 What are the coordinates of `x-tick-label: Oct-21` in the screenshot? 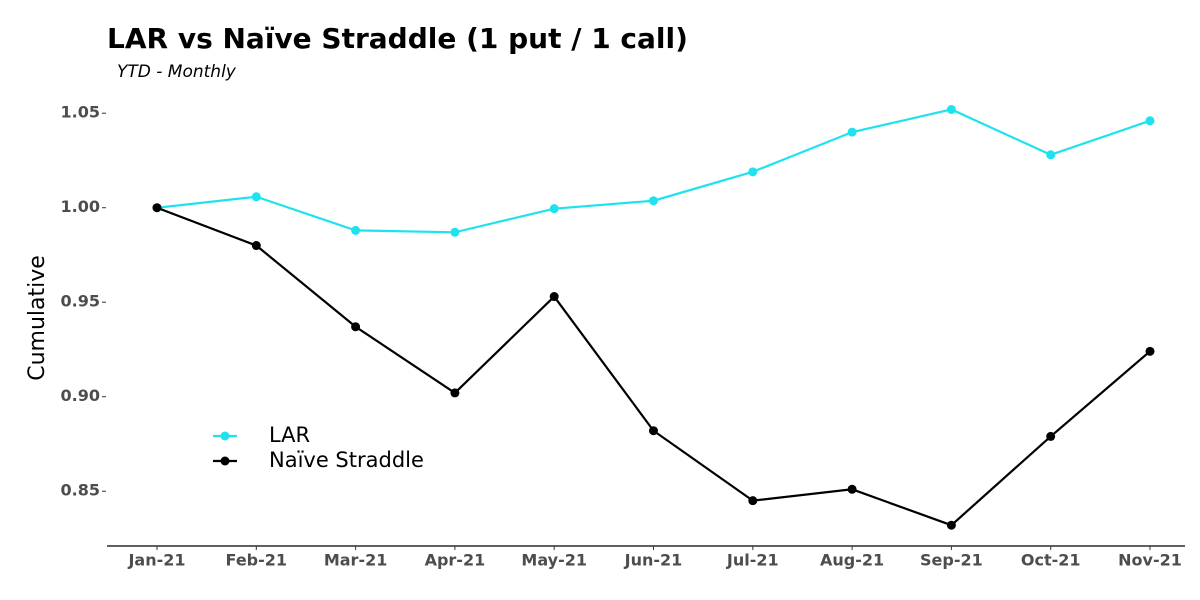 It's located at (1051, 560).